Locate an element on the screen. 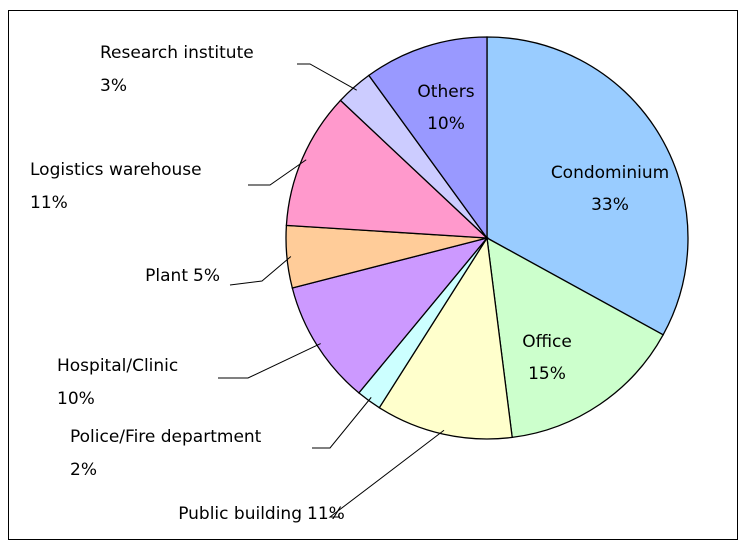 The width and height of the screenshot is (746, 548). slice-value-label: 2% is located at coordinates (83, 470).